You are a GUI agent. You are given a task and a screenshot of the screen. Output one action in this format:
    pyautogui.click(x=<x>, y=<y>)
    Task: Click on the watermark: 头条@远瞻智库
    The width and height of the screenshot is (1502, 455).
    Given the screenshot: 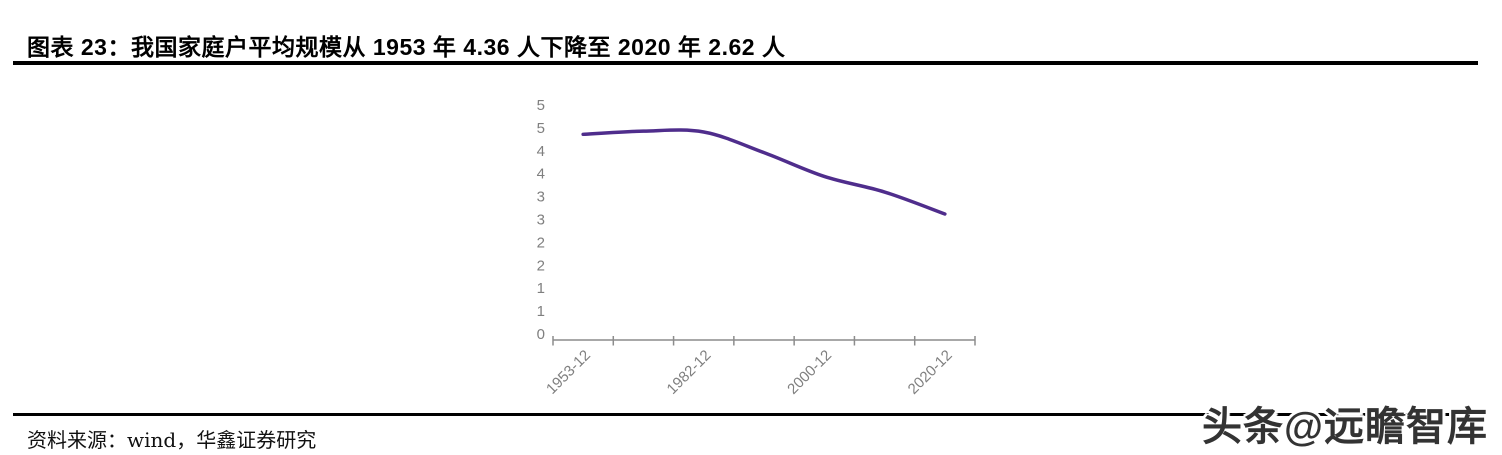 What is the action you would take?
    pyautogui.click(x=1345, y=427)
    